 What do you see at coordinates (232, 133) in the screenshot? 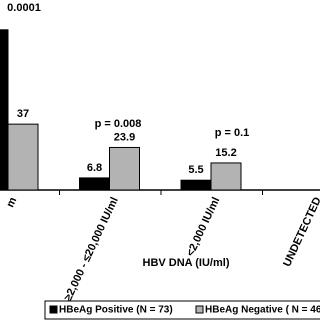
I see `annotation: p = 0.1` at bounding box center [232, 133].